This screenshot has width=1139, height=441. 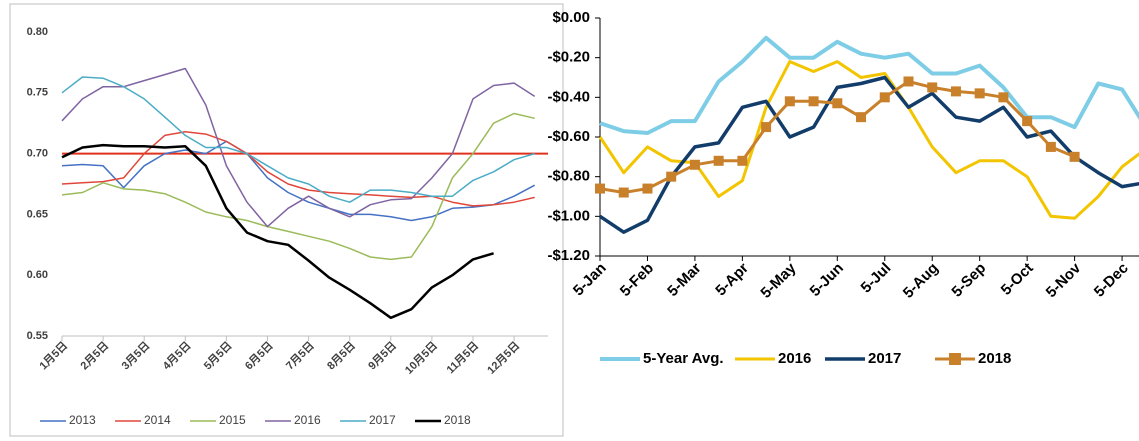 What do you see at coordinates (778, 280) in the screenshot?
I see `x-tick-label: 5-May` at bounding box center [778, 280].